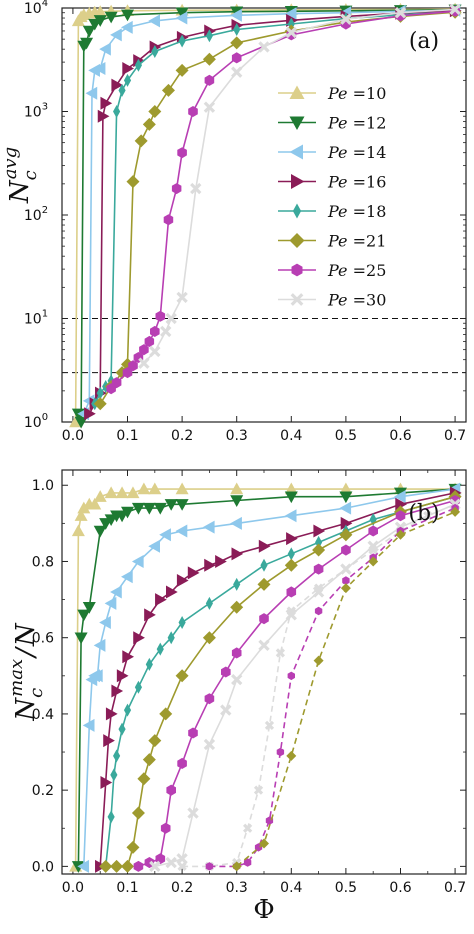  I want to click on y-tick-label-a: 10³, so click(36, 111).